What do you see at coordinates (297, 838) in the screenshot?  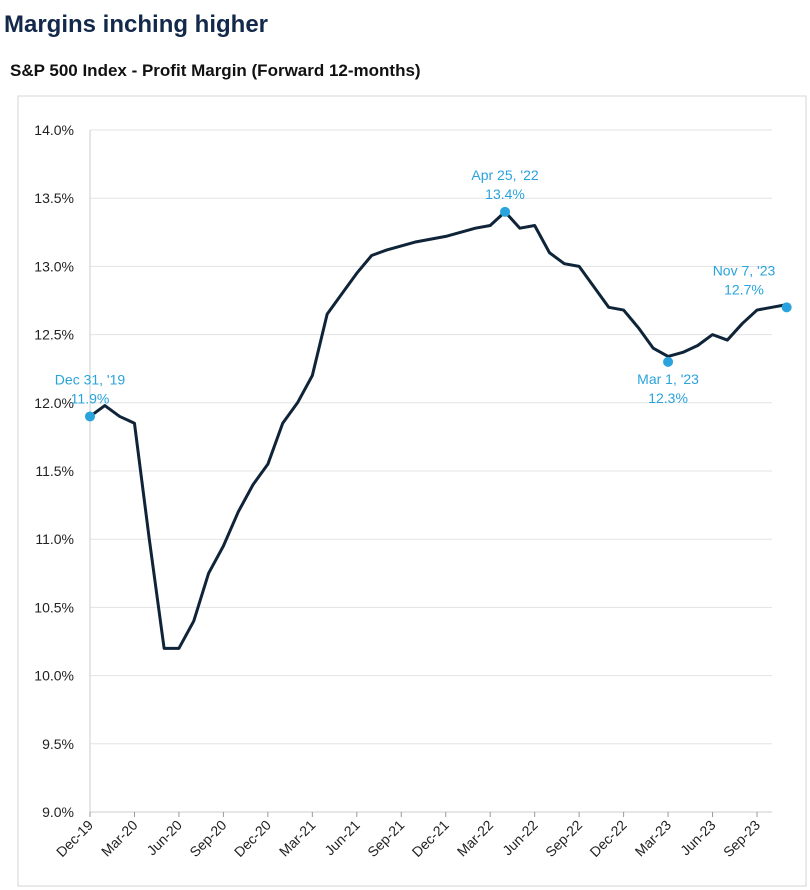 I see `x-tick-label: Mar-21` at bounding box center [297, 838].